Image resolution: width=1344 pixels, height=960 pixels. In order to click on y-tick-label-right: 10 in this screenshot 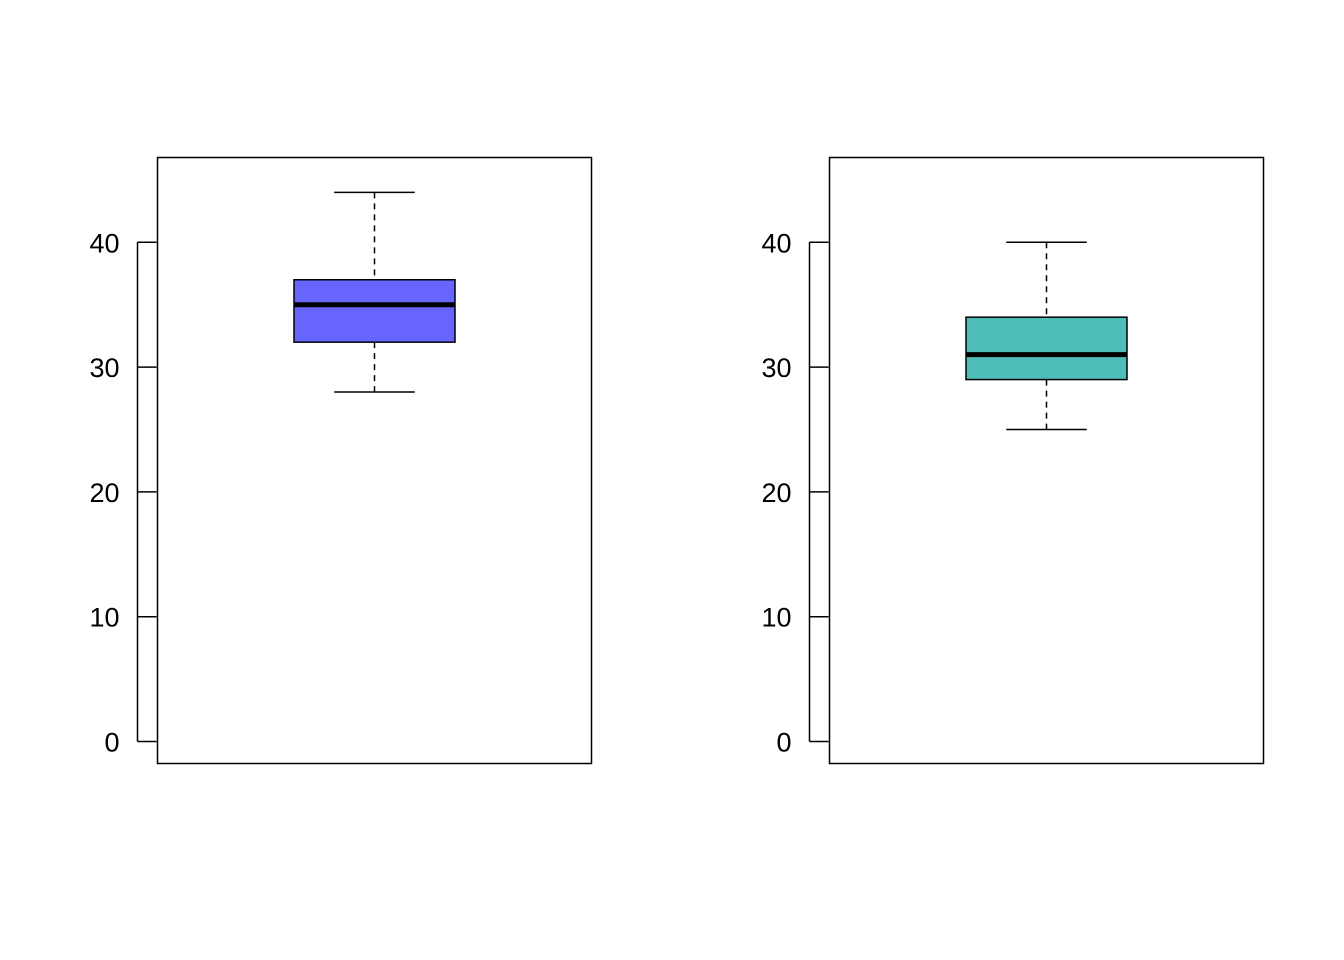, I will do `click(776, 618)`.